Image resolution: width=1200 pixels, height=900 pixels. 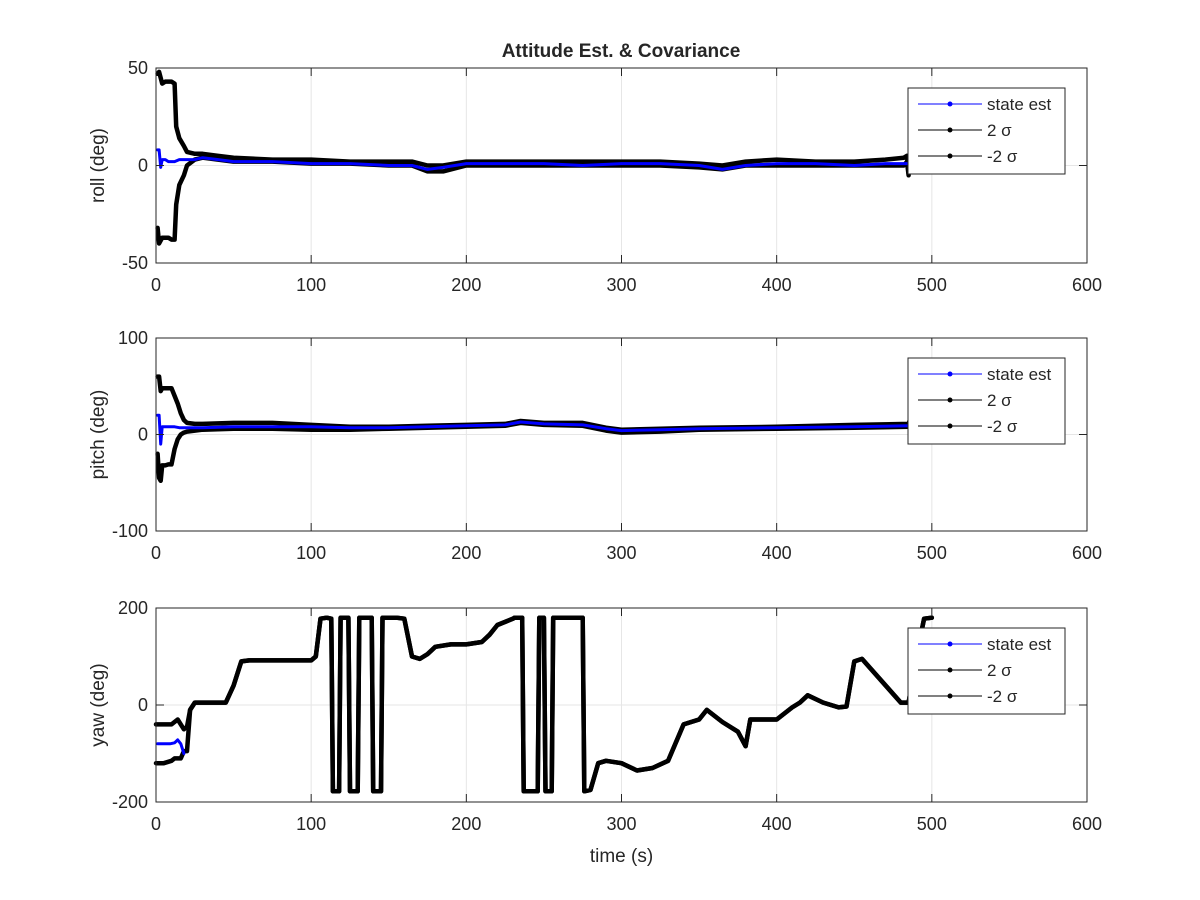 I want to click on figure-title: Attitude Est. & Covariance, so click(x=621, y=51).